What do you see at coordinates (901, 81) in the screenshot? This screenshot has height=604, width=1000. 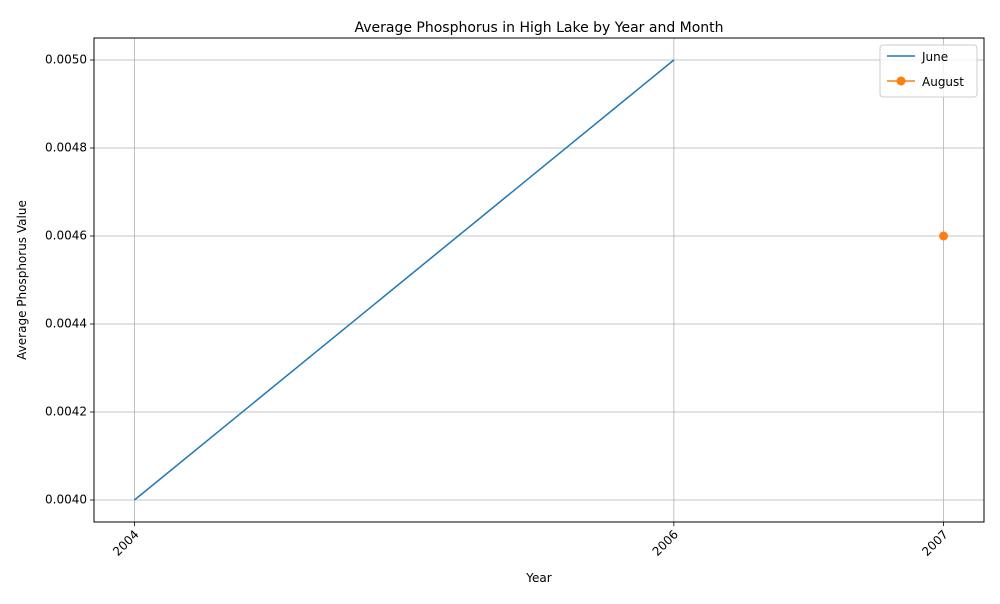 I see `legend-august-marker` at bounding box center [901, 81].